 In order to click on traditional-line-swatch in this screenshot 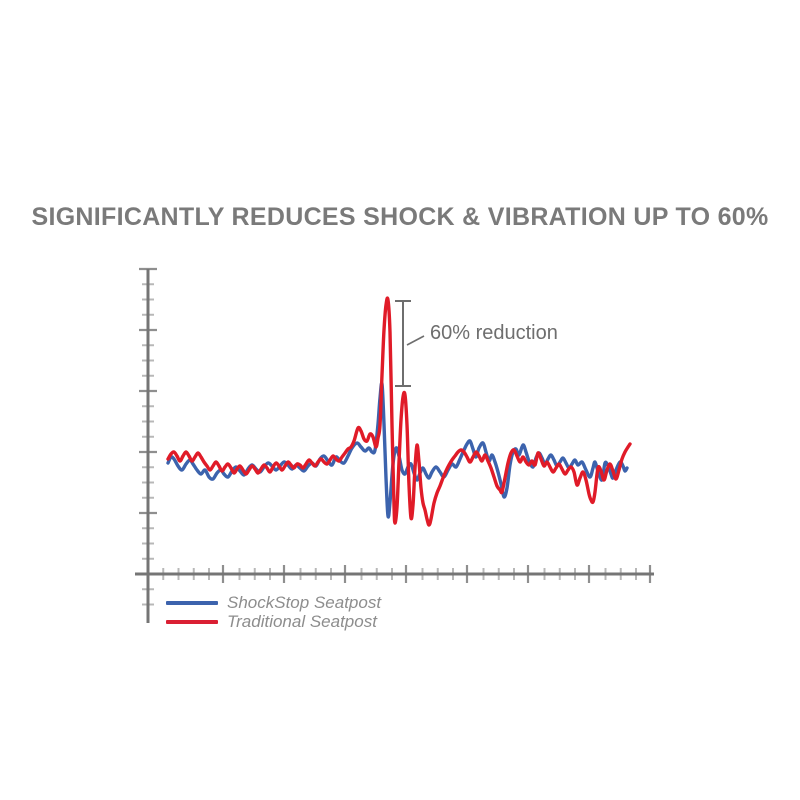, I will do `click(192, 622)`.